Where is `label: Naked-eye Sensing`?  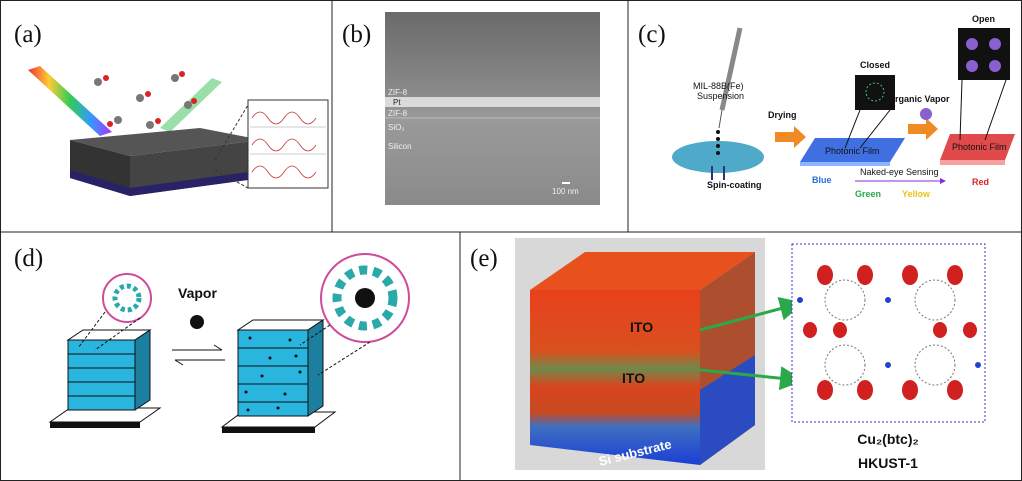
label: Naked-eye Sensing is located at coordinates (899, 172).